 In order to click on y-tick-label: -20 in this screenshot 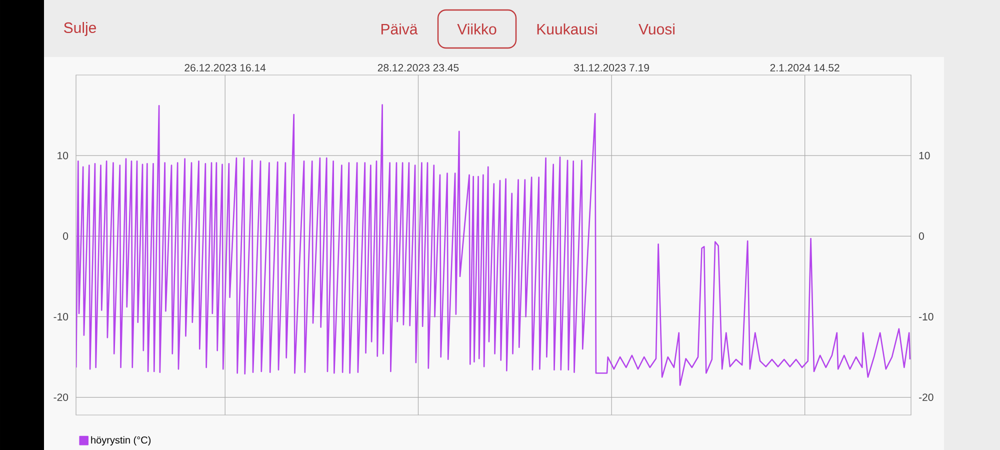, I will do `click(61, 397)`.